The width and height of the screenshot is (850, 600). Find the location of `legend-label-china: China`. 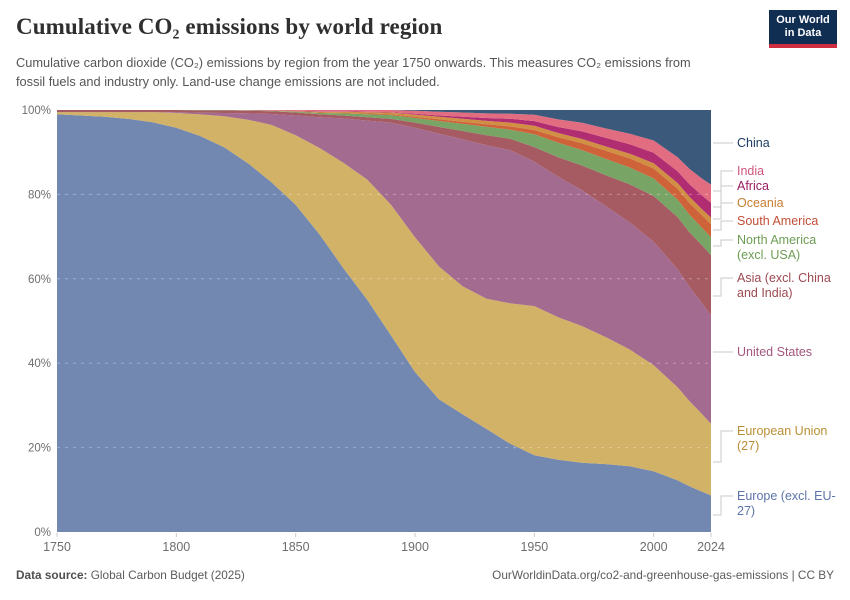

legend-label-china: China is located at coordinates (753, 143).